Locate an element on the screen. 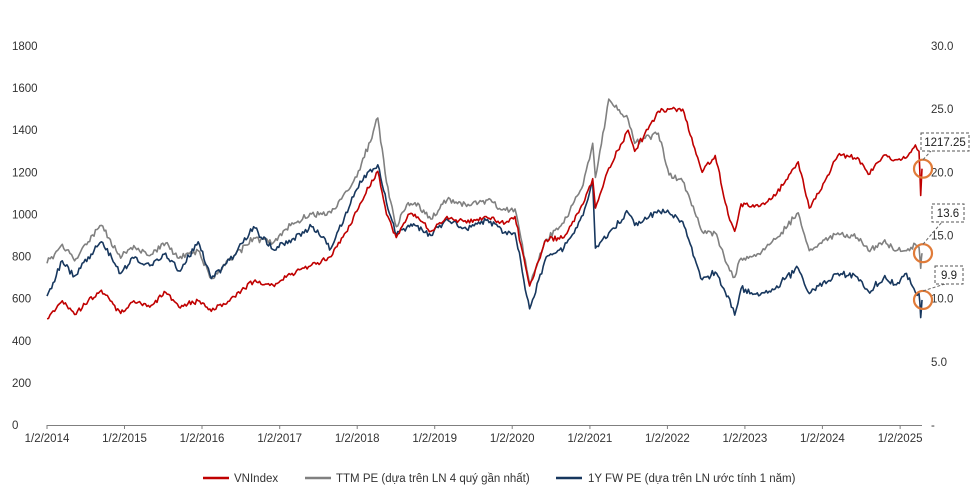 The height and width of the screenshot is (497, 977). annotation-callout-label: 9.9 is located at coordinates (949, 276).